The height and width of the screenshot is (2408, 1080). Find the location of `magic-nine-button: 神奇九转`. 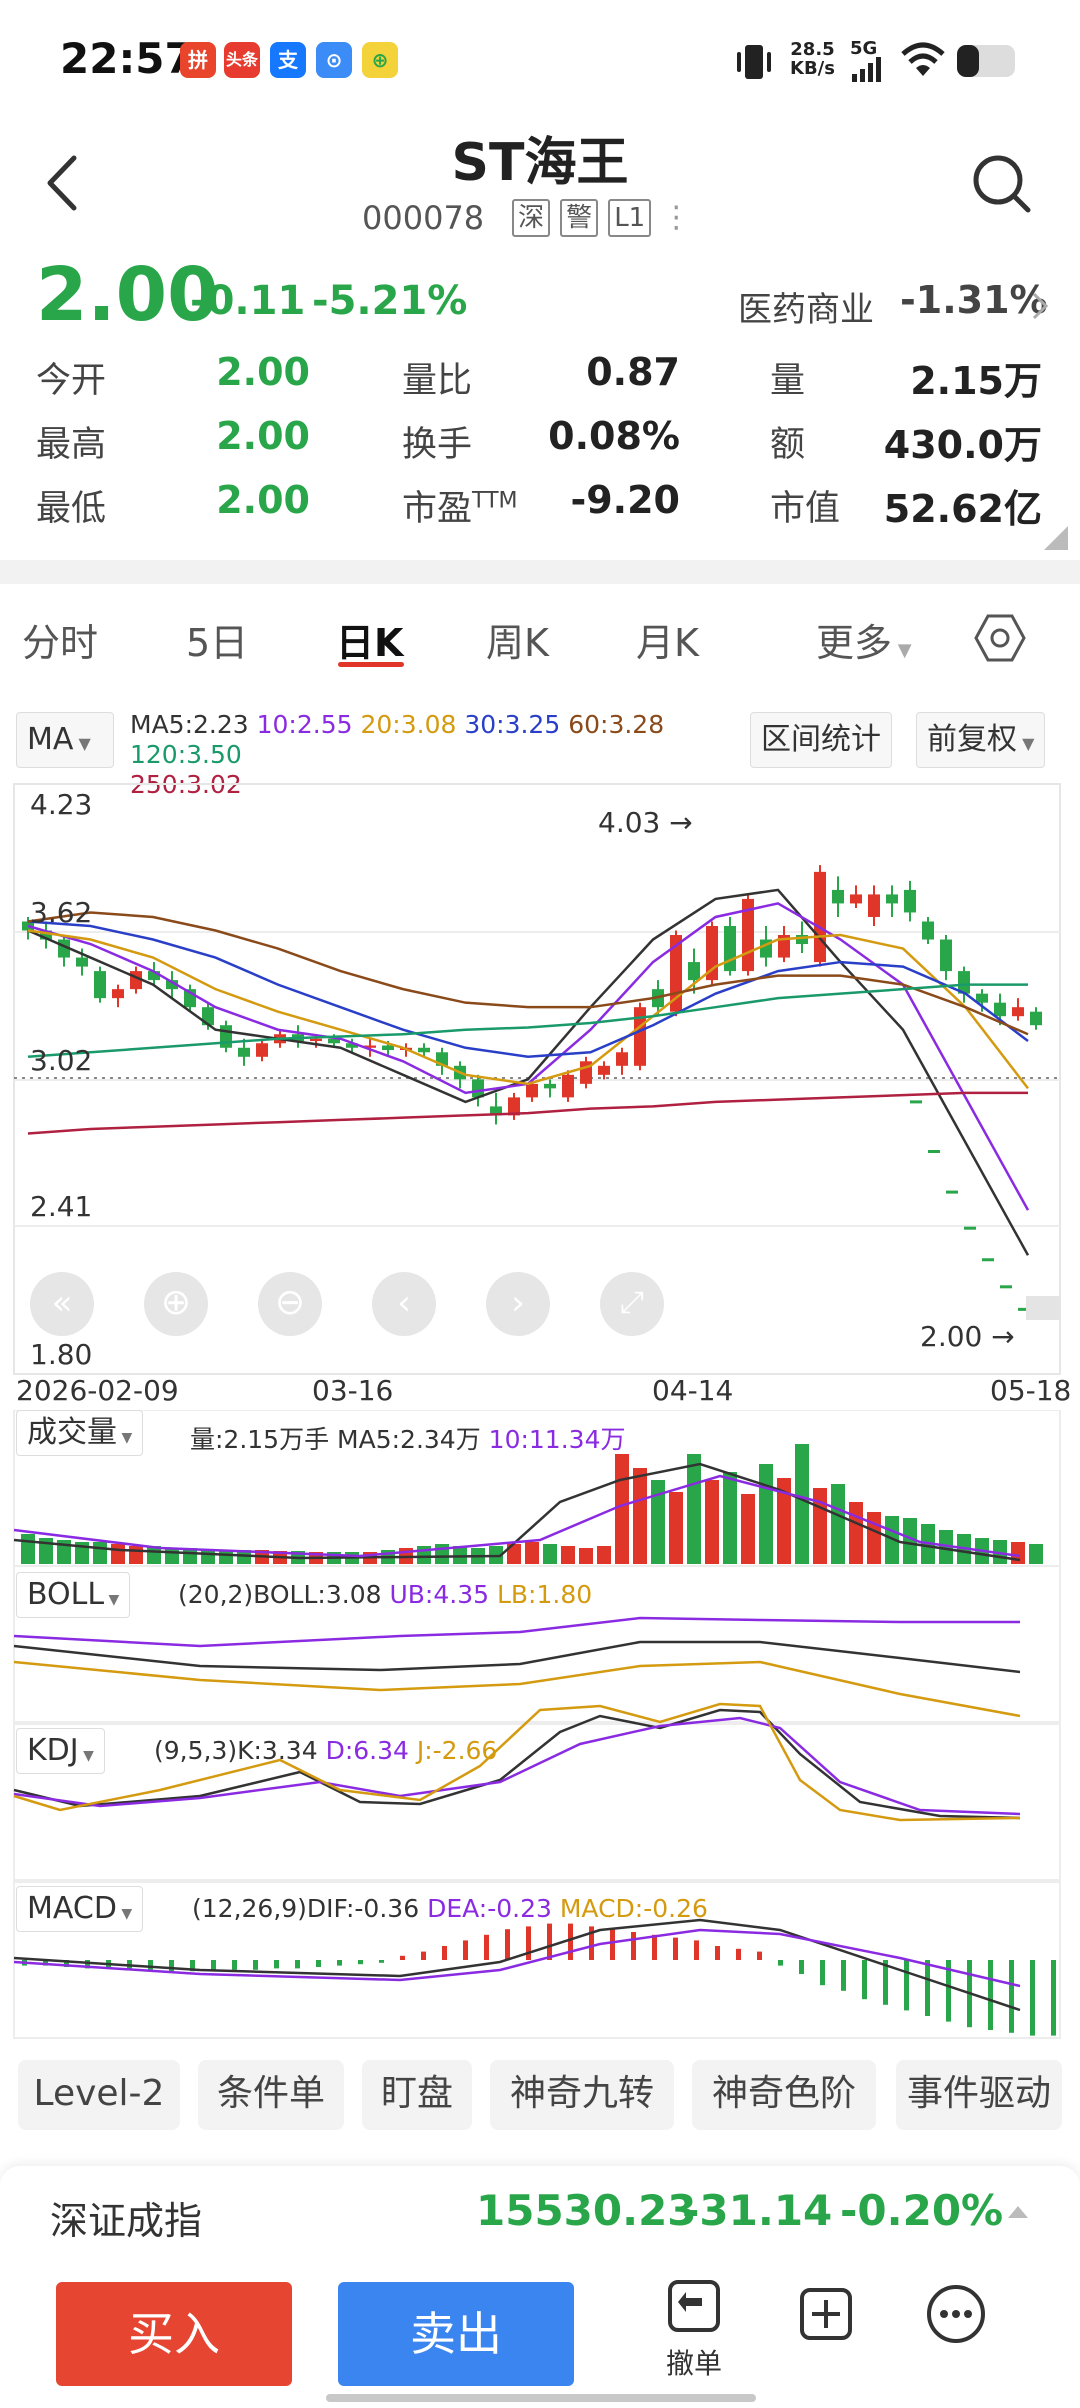

magic-nine-button: 神奇九转 is located at coordinates (582, 2095).